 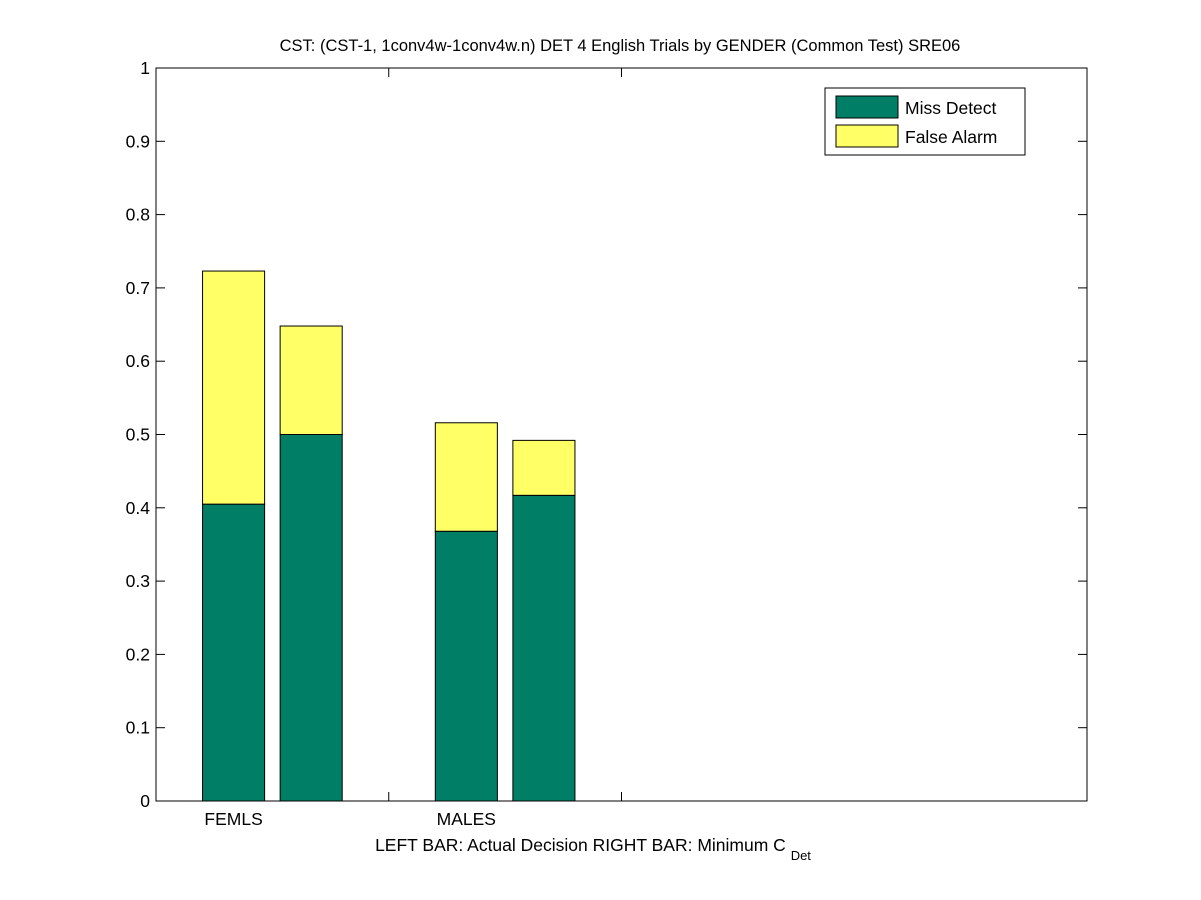 What do you see at coordinates (145, 68) in the screenshot?
I see `y-tick-label: 1` at bounding box center [145, 68].